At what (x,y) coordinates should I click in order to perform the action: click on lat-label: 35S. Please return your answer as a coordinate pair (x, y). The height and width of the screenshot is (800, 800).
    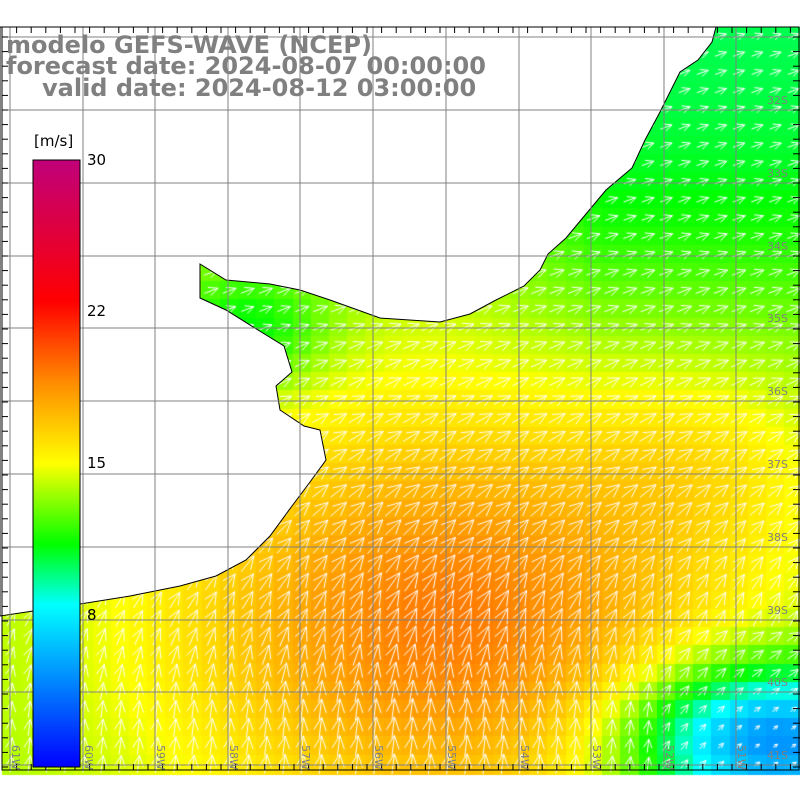
    Looking at the image, I should click on (777, 318).